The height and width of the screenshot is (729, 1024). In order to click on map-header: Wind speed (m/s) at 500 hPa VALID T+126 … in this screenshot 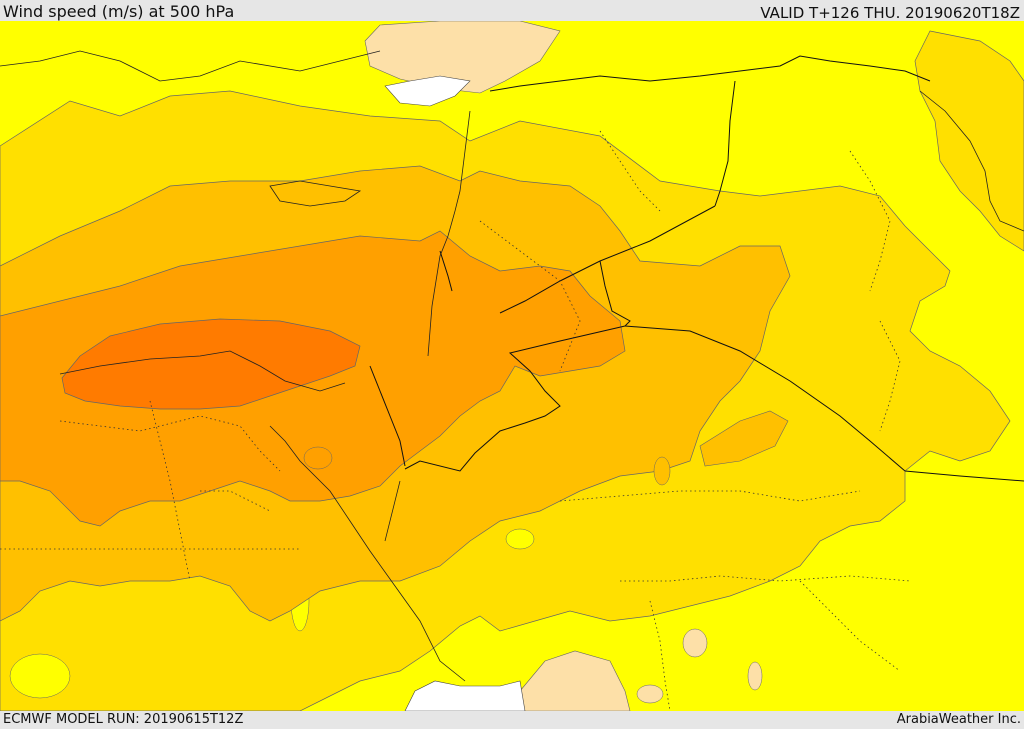, I will do `click(512, 11)`.